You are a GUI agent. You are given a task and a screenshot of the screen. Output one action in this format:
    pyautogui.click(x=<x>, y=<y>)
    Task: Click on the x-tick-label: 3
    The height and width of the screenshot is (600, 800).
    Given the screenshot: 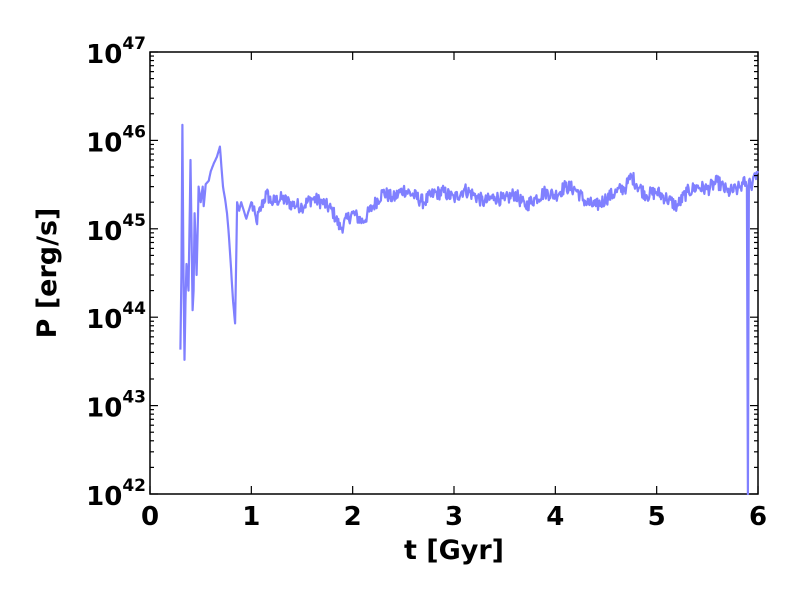 What is the action you would take?
    pyautogui.click(x=454, y=517)
    